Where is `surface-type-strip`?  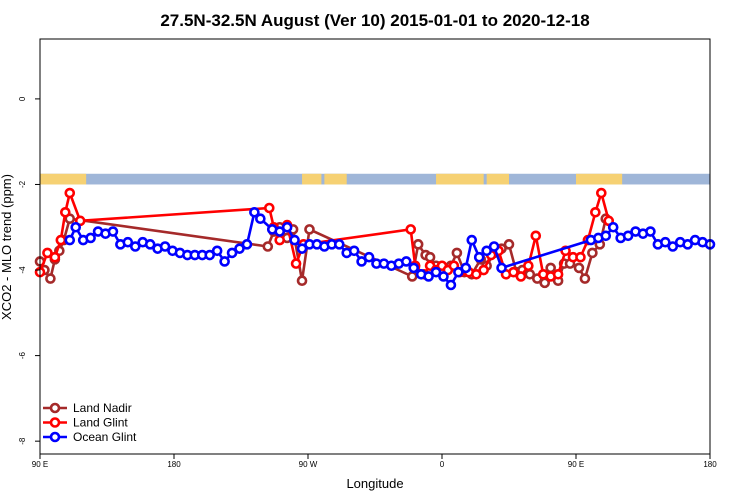 surface-type-strip is located at coordinates (375, 179).